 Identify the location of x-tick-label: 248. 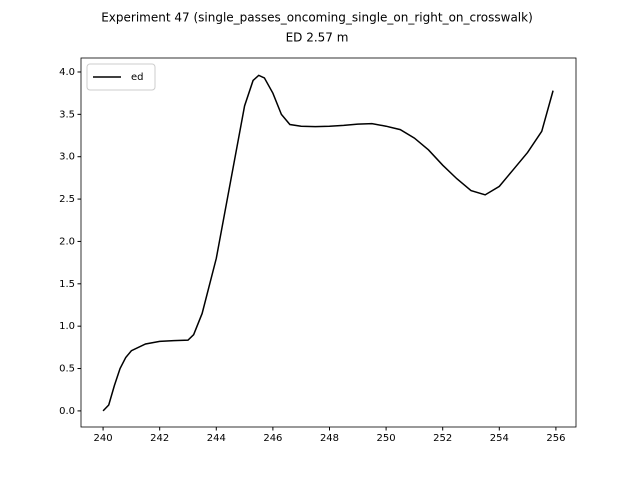
(329, 438).